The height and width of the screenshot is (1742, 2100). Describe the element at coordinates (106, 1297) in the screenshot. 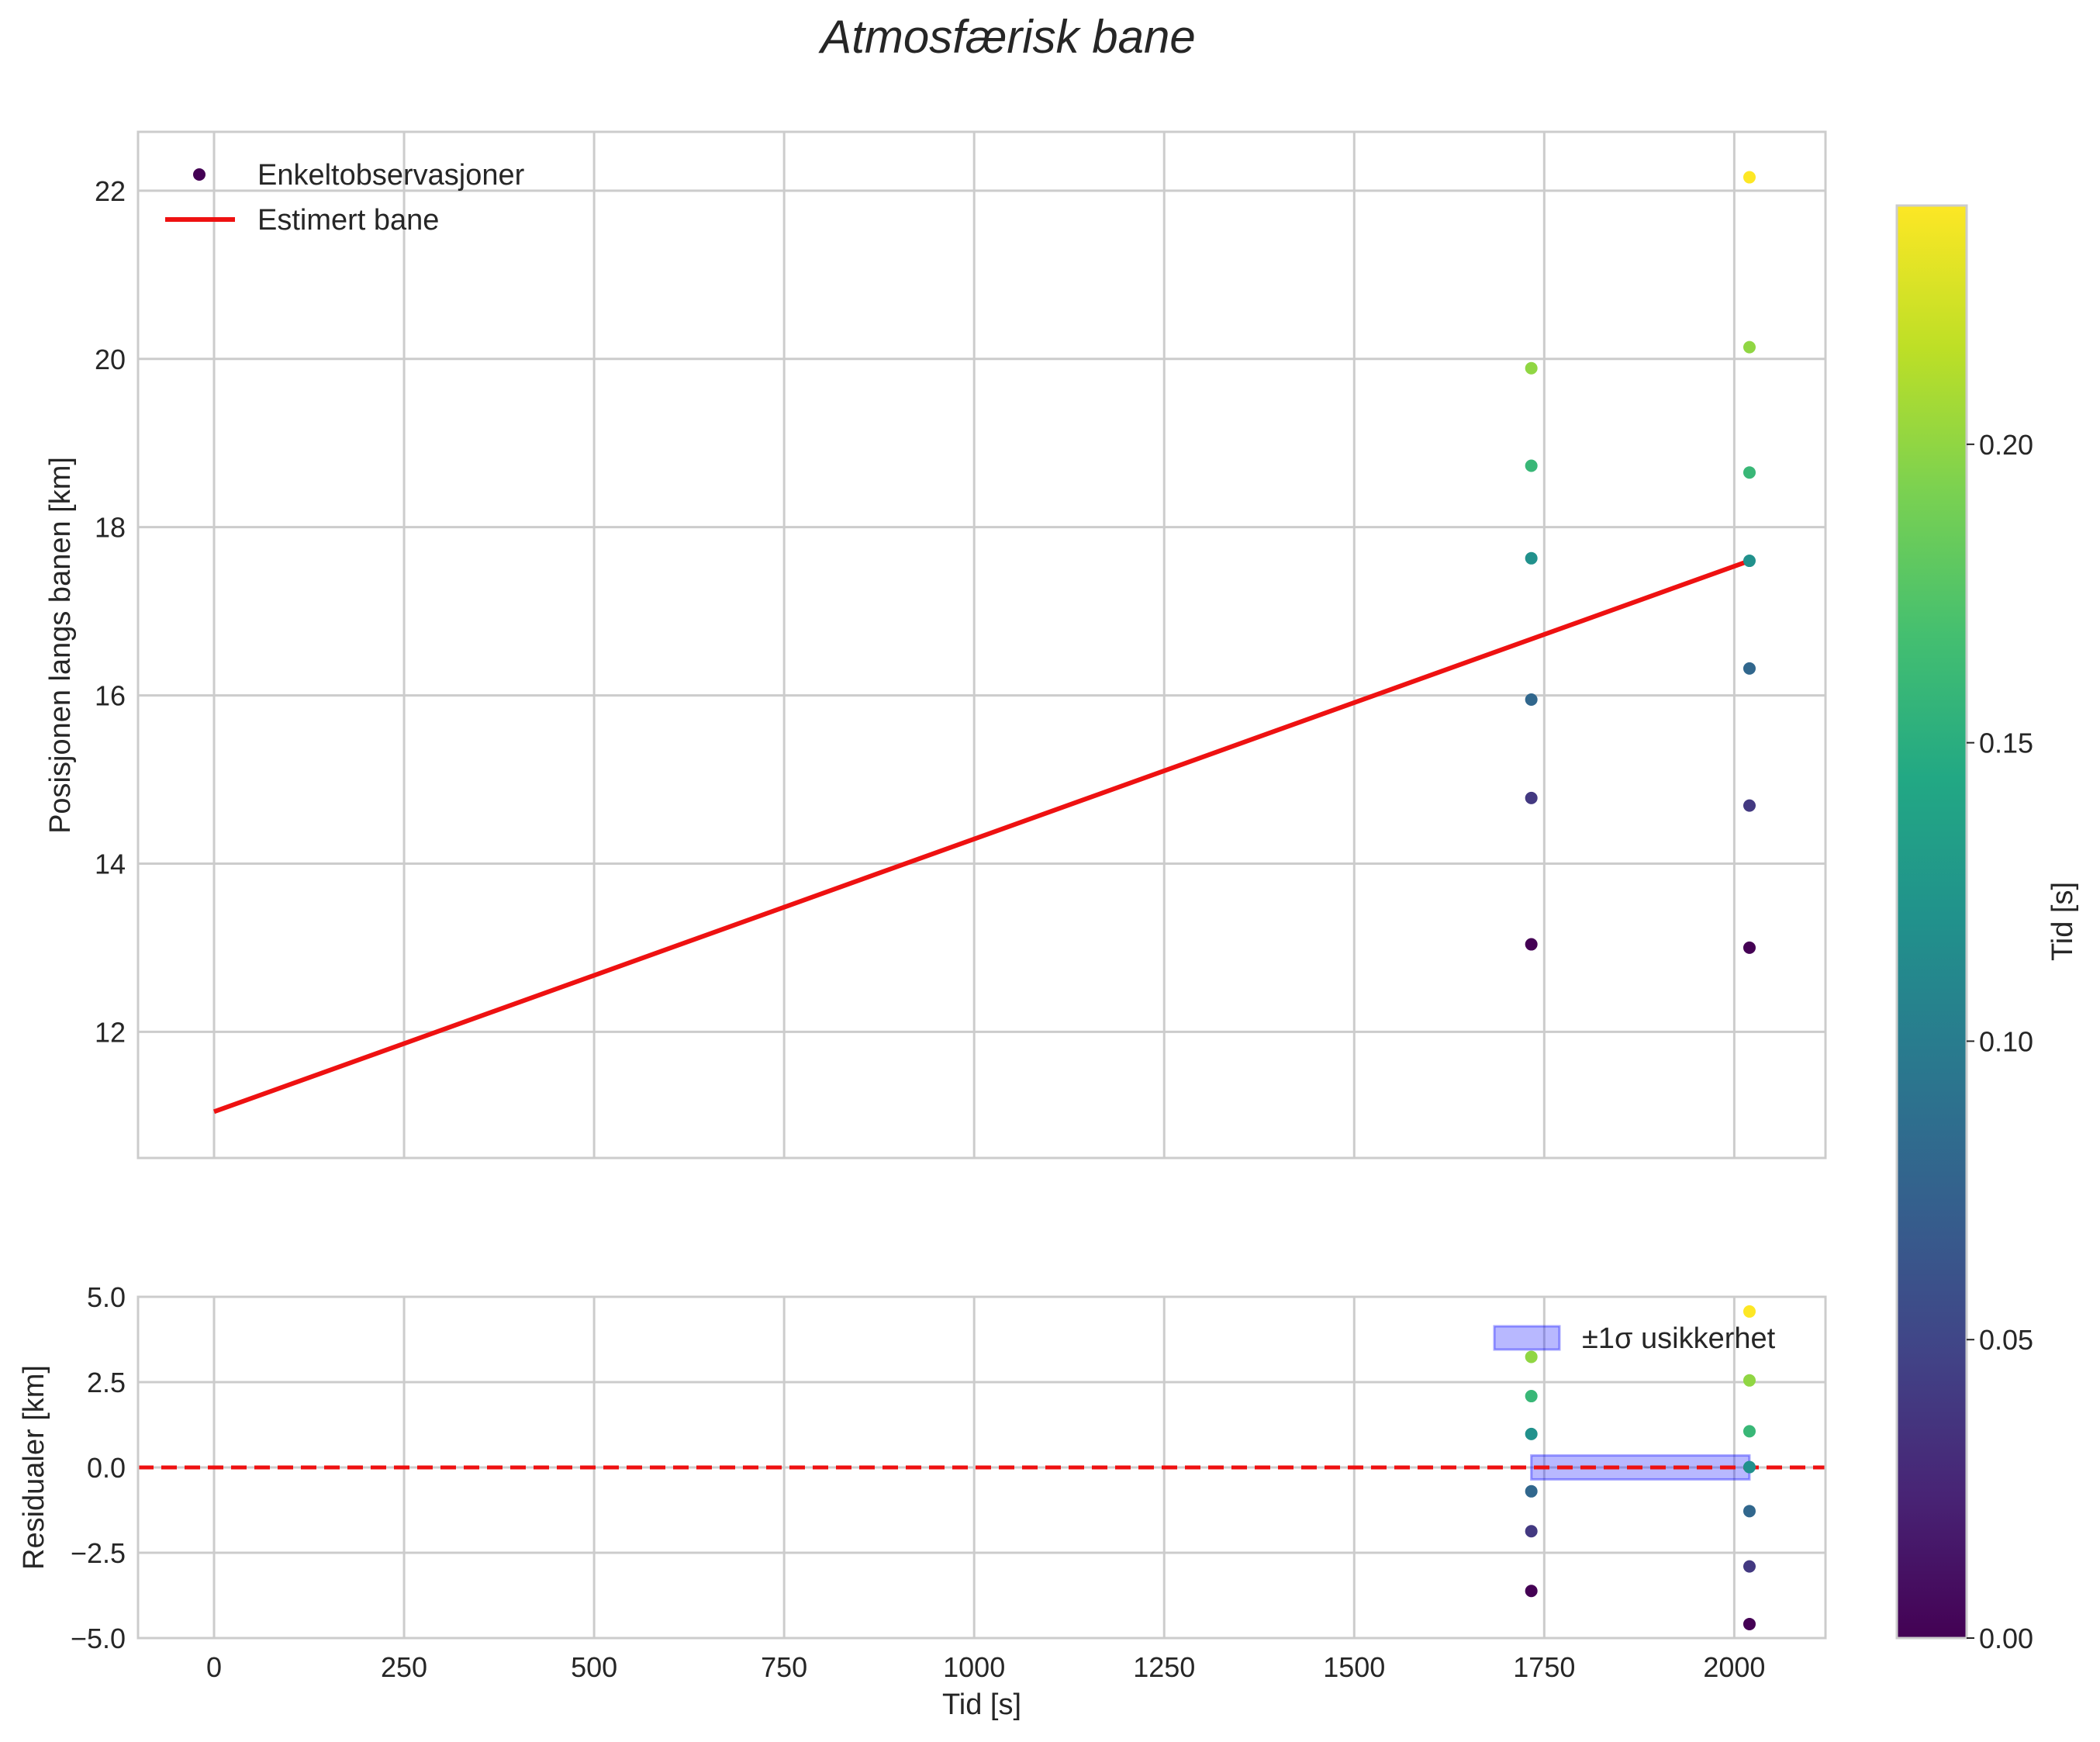

I see `residual-y-tick-label: 5.0` at that location.